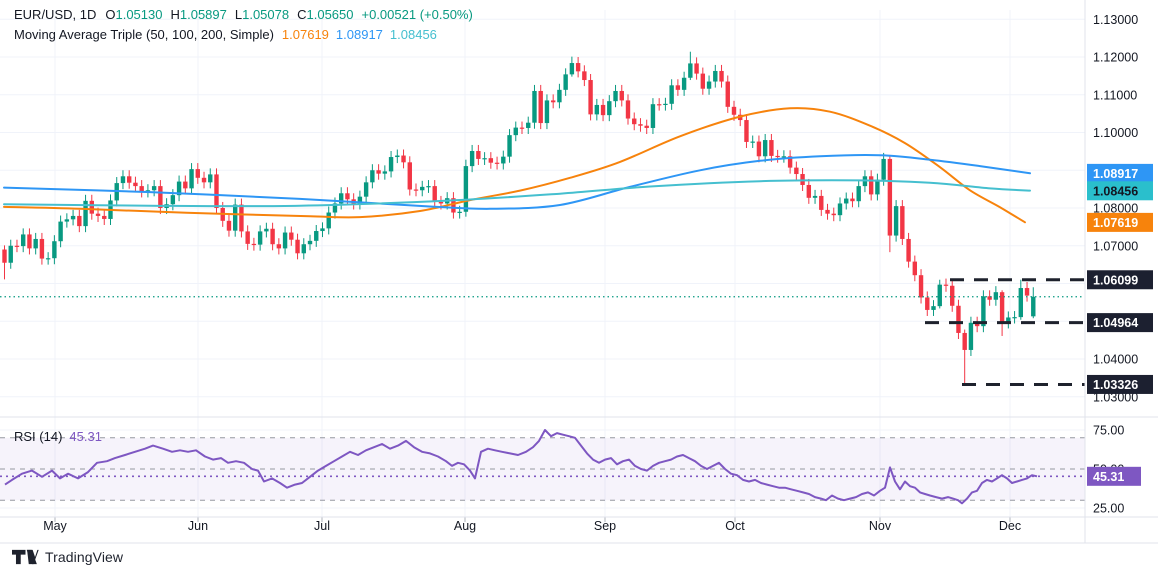  What do you see at coordinates (1115, 360) in the screenshot?
I see `price-axis-label: 1.04000` at bounding box center [1115, 360].